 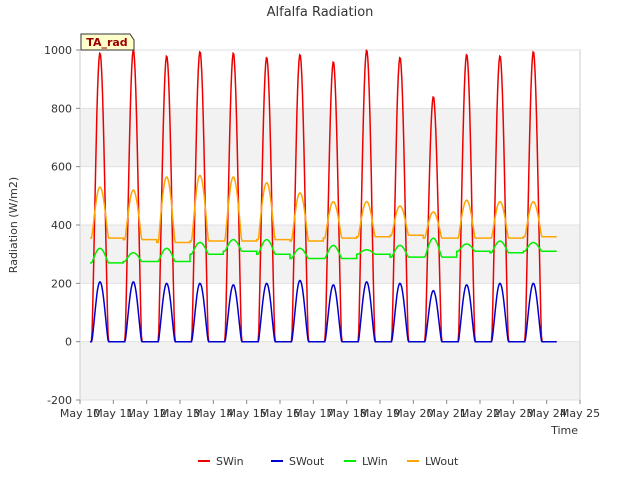 I want to click on y-tick-label: 0, so click(x=68, y=342).